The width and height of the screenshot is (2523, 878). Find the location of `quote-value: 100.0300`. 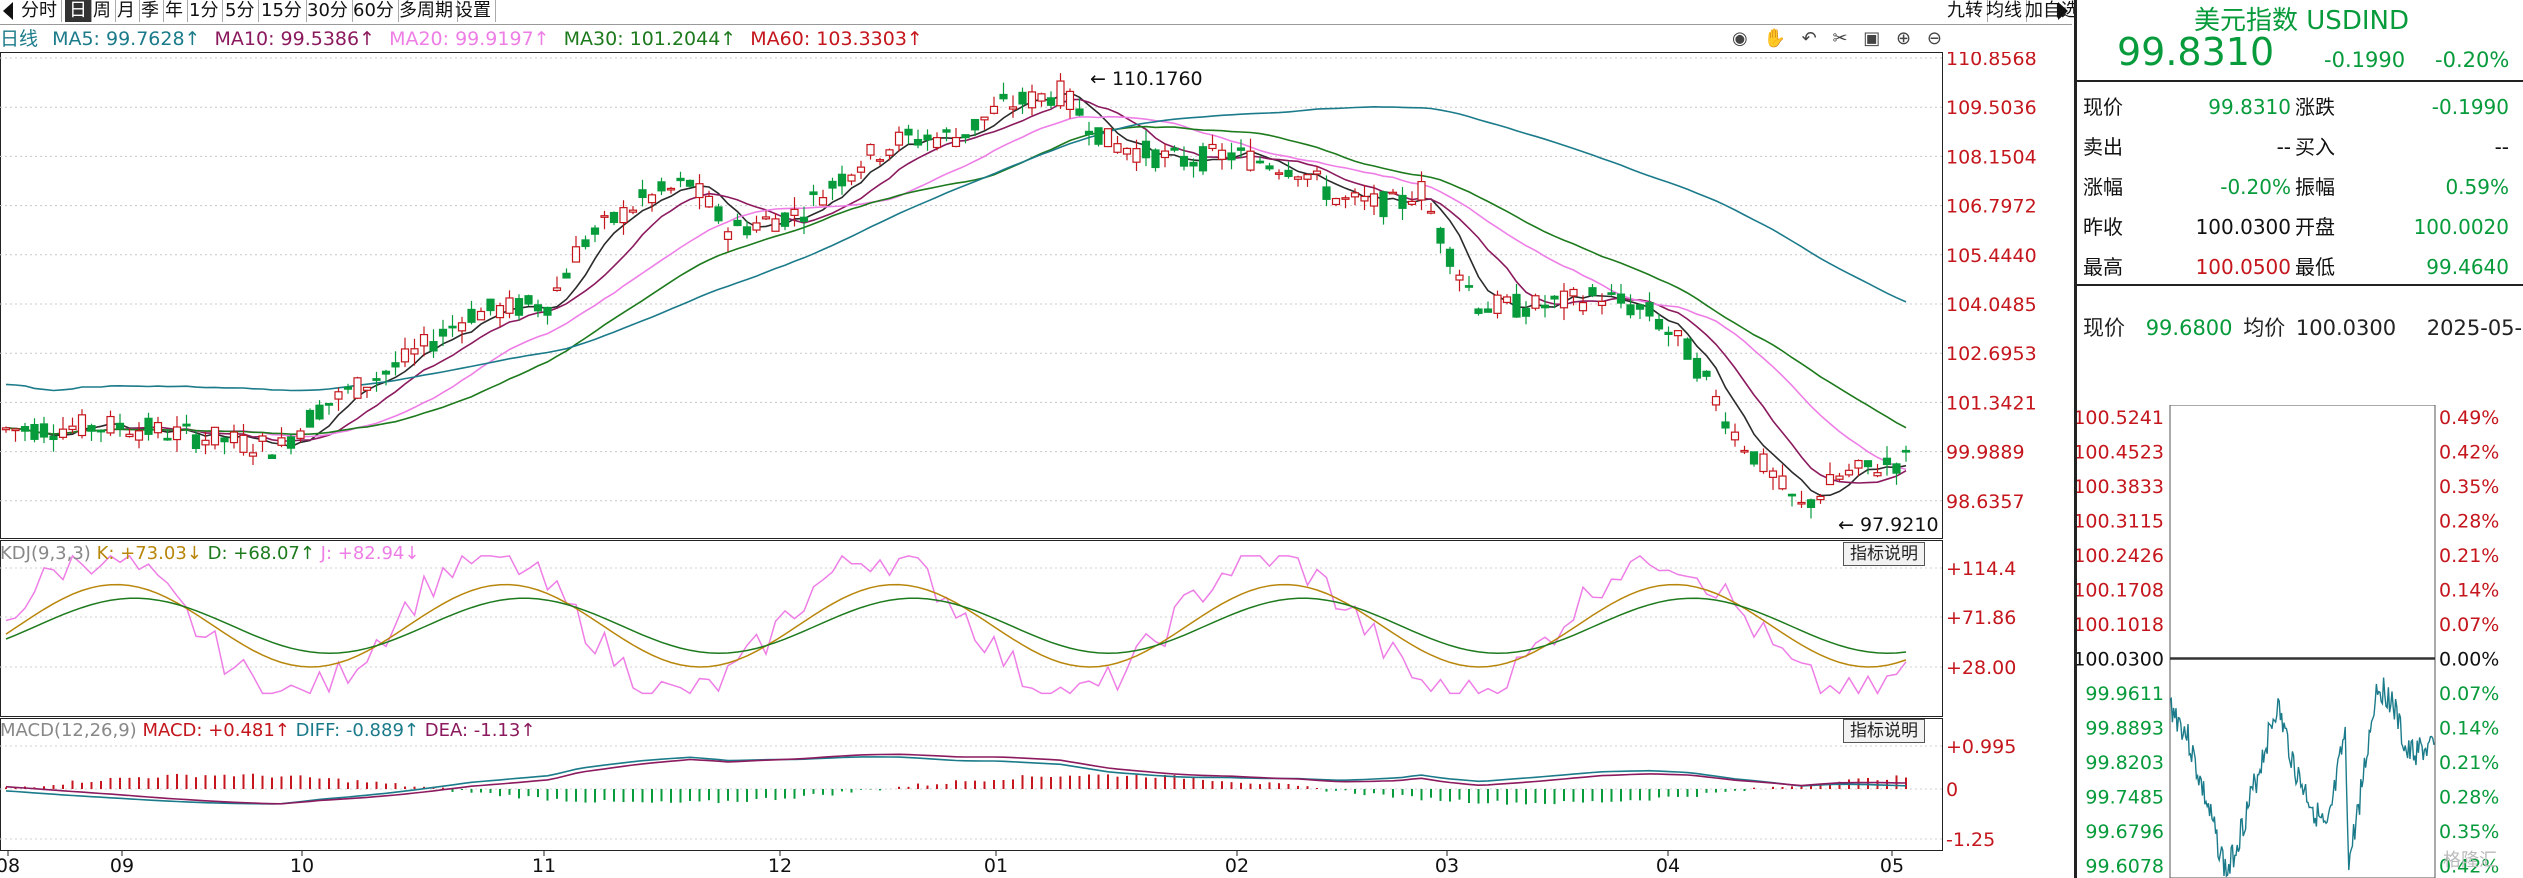

quote-value: 100.0300 is located at coordinates (2243, 227).